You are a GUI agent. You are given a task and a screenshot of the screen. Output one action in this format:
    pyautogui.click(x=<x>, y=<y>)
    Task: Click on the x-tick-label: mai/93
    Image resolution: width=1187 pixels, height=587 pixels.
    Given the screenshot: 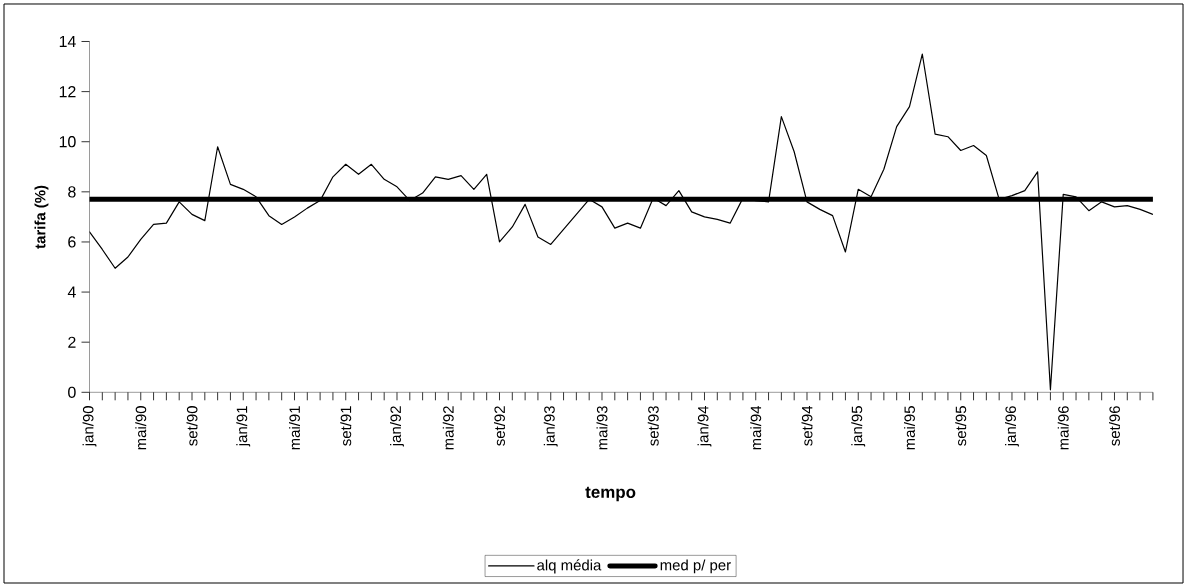 What is the action you would take?
    pyautogui.click(x=602, y=428)
    